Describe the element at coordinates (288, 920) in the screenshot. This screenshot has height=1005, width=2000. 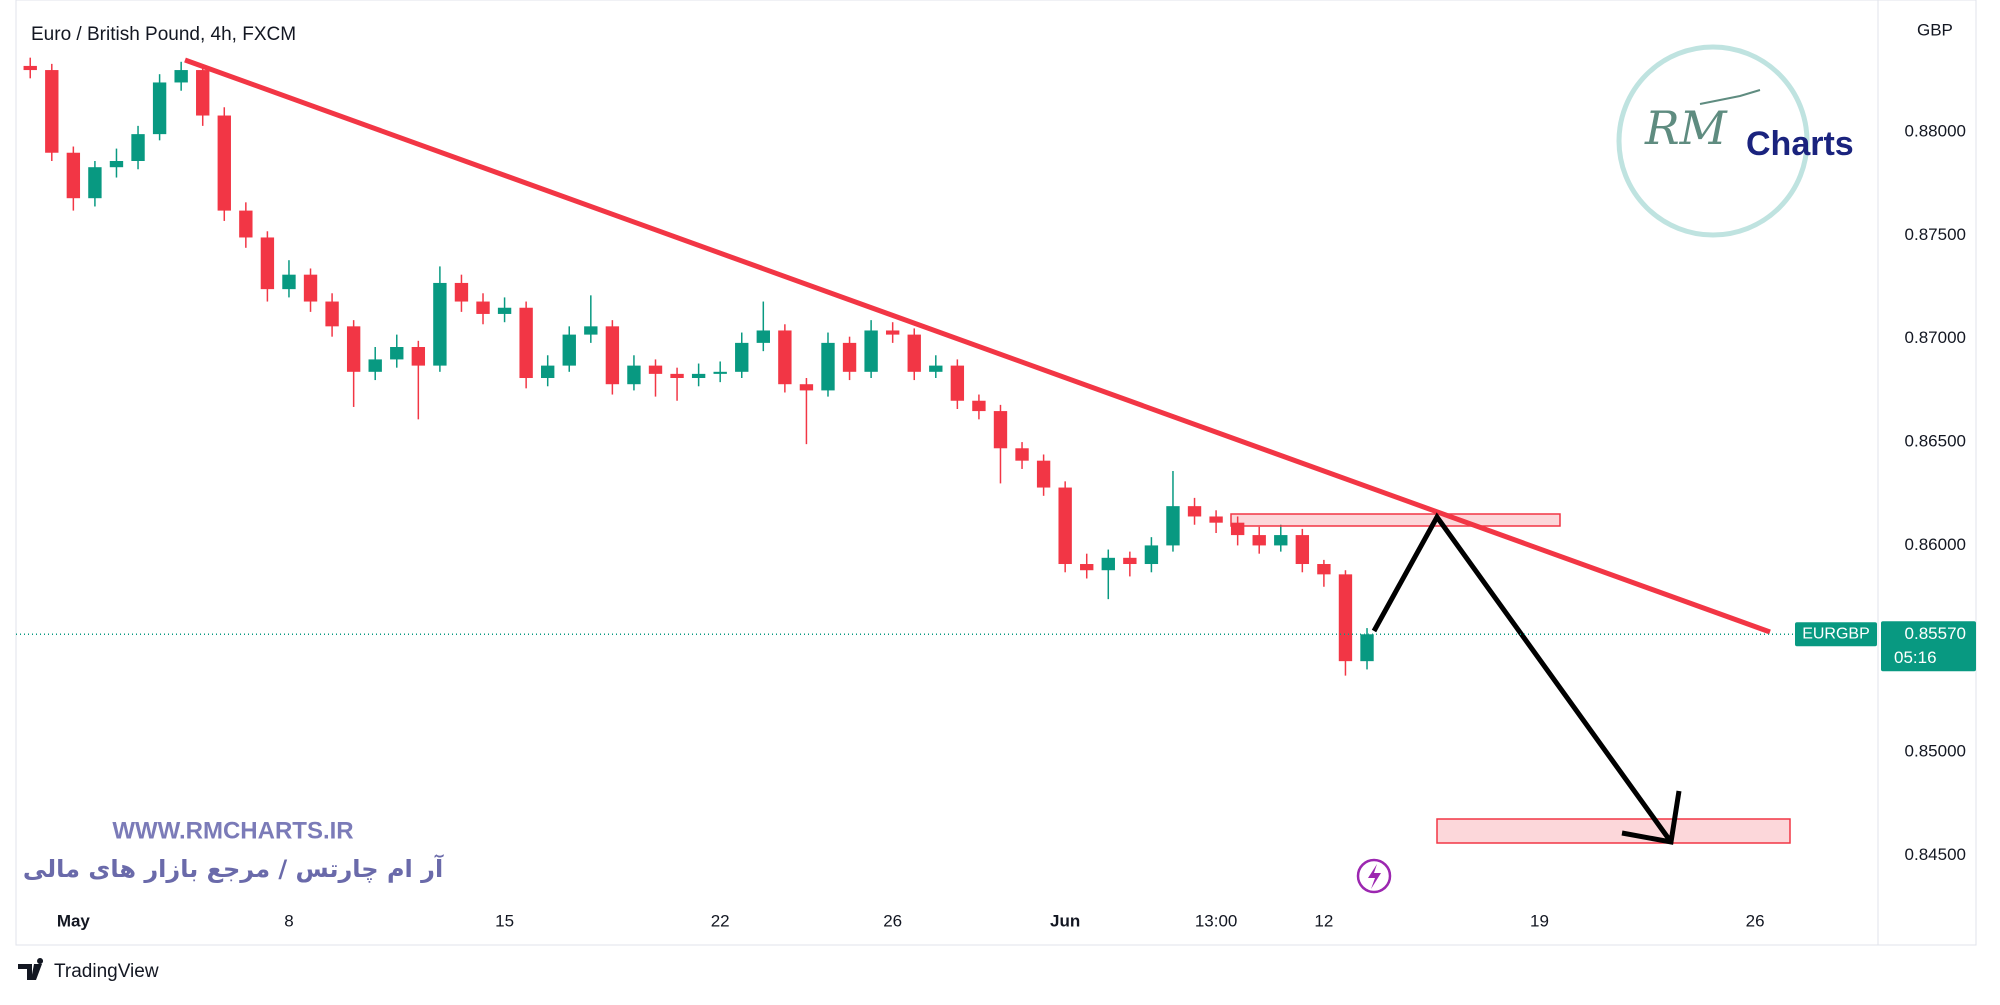
I see `x-tick-label: 8` at that location.